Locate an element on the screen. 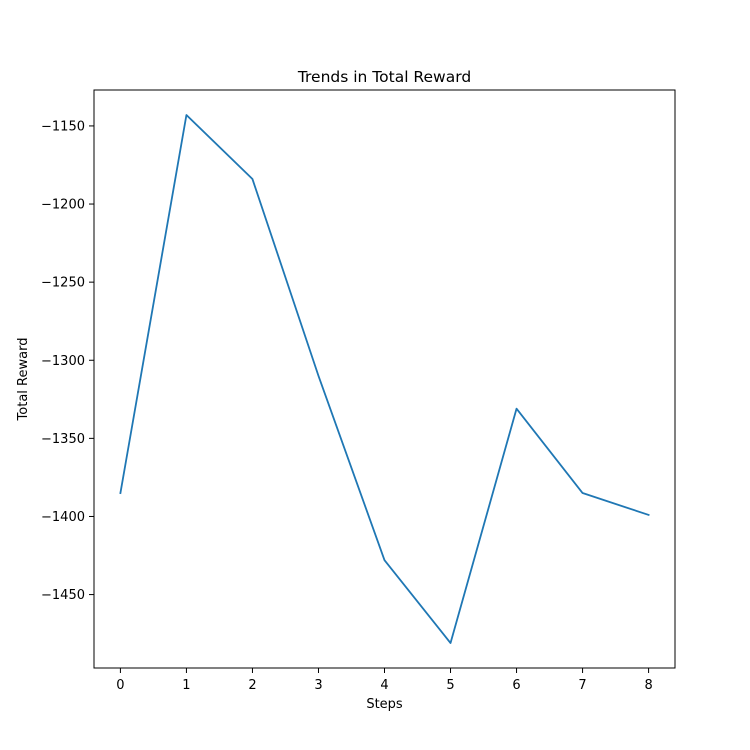 This screenshot has height=750, width=750. y-tick-label: −1350 is located at coordinates (63, 439).